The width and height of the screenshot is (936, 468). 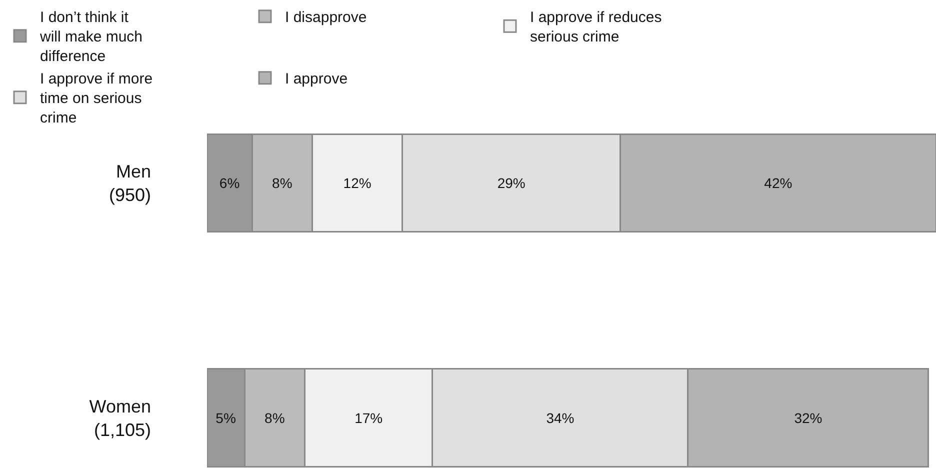 I want to click on legend-label: I approve if reduces serious crime, so click(x=596, y=27).